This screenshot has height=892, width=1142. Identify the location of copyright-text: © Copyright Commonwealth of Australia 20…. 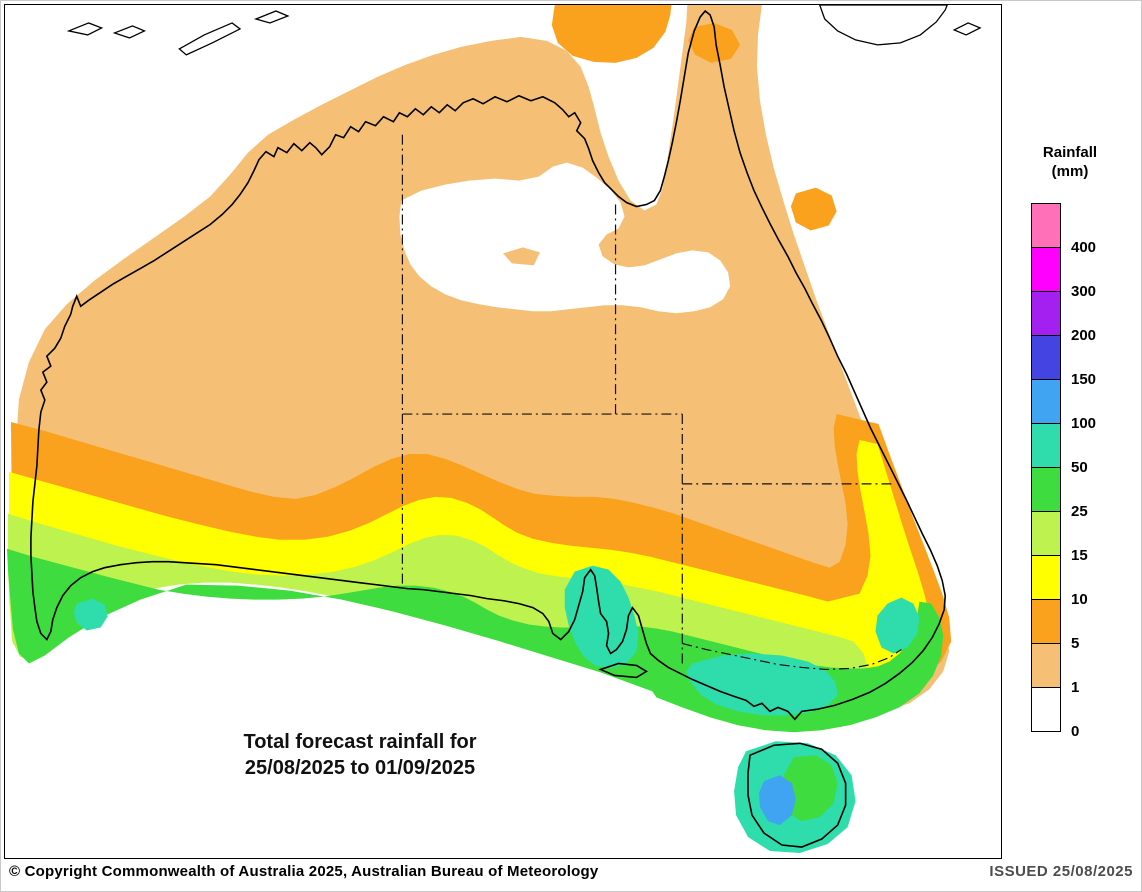
(304, 871).